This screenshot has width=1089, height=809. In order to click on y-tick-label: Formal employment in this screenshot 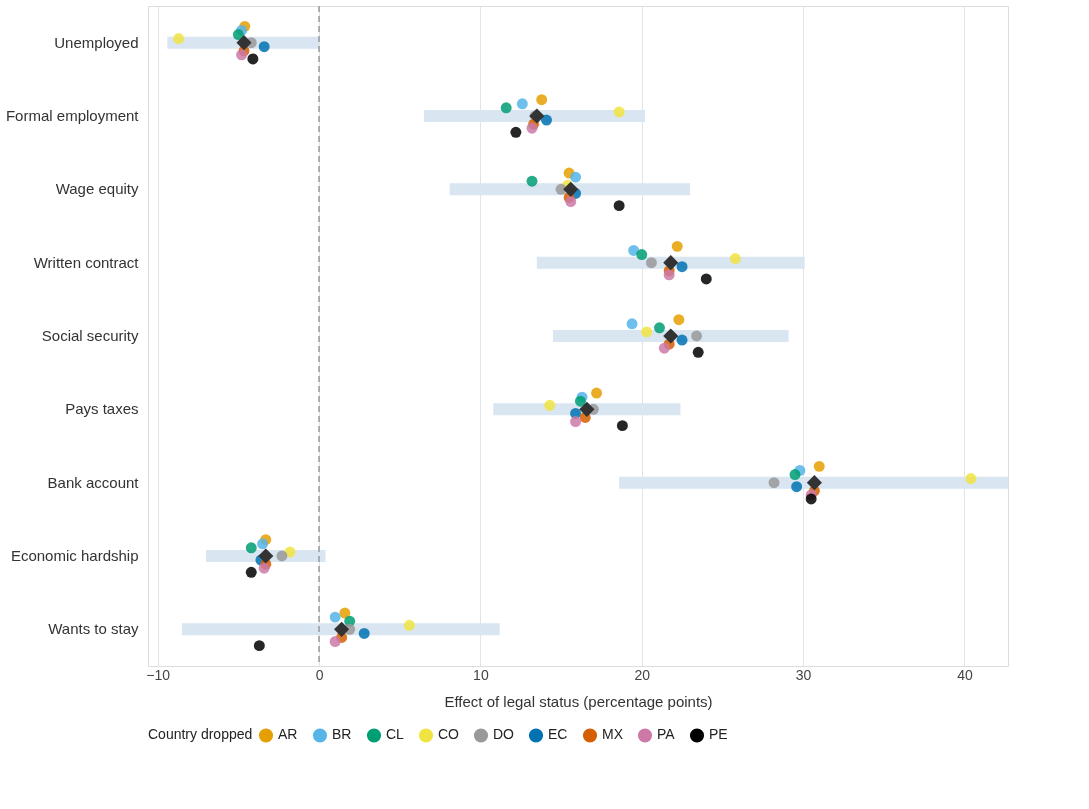, I will do `click(72, 115)`.